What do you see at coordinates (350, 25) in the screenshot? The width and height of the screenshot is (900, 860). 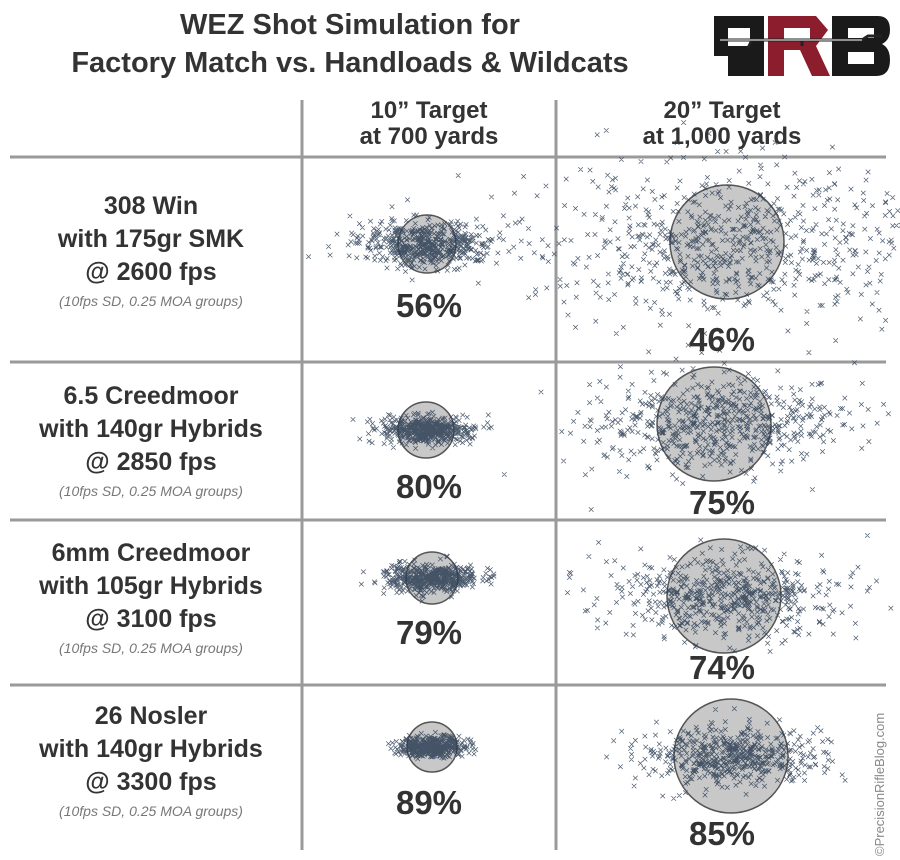 I see `title-line-1: WEZ Shot Simulation for` at bounding box center [350, 25].